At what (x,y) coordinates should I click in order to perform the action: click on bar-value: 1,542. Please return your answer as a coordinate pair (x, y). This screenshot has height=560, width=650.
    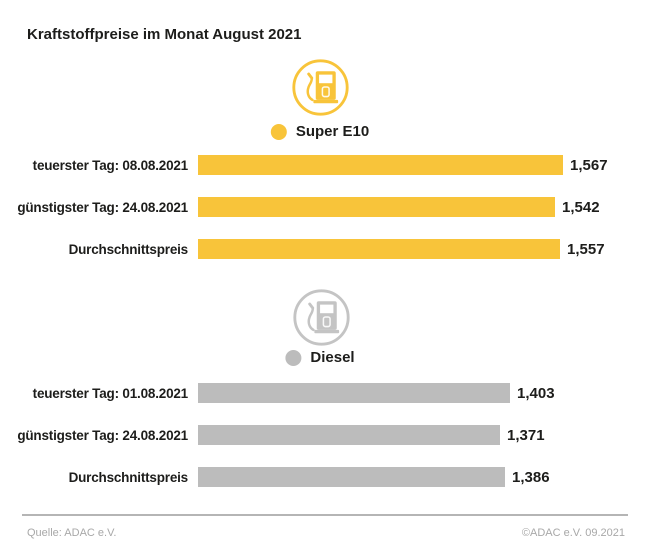
    Looking at the image, I should click on (581, 207).